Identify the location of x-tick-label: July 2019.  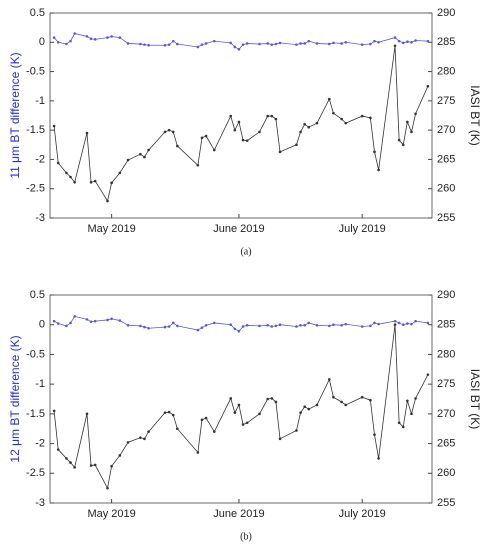
(362, 229).